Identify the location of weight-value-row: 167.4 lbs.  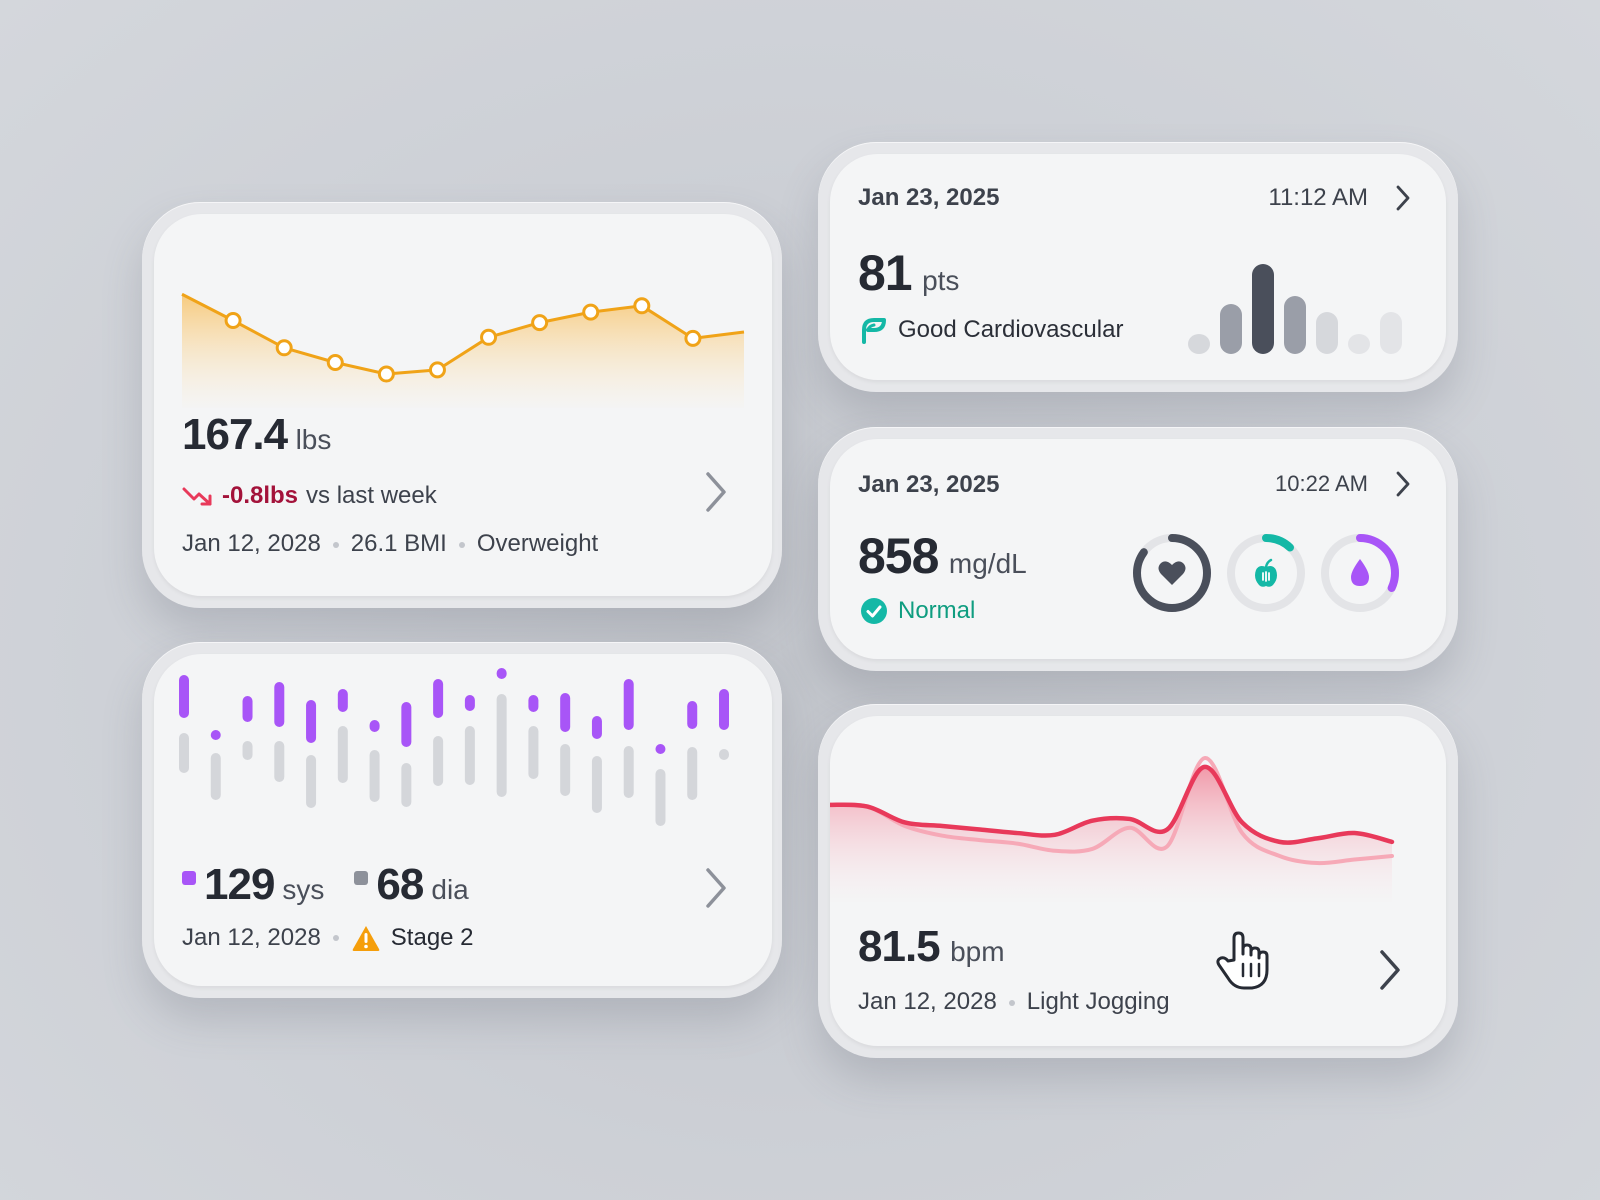
(256, 435).